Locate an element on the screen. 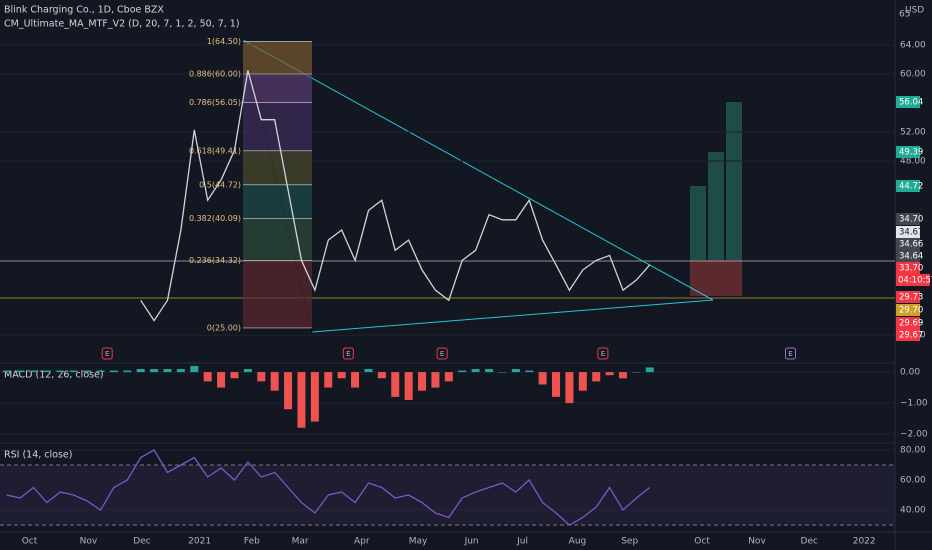 This screenshot has height=550, width=932. countdown: 04:10:57 is located at coordinates (915, 281).